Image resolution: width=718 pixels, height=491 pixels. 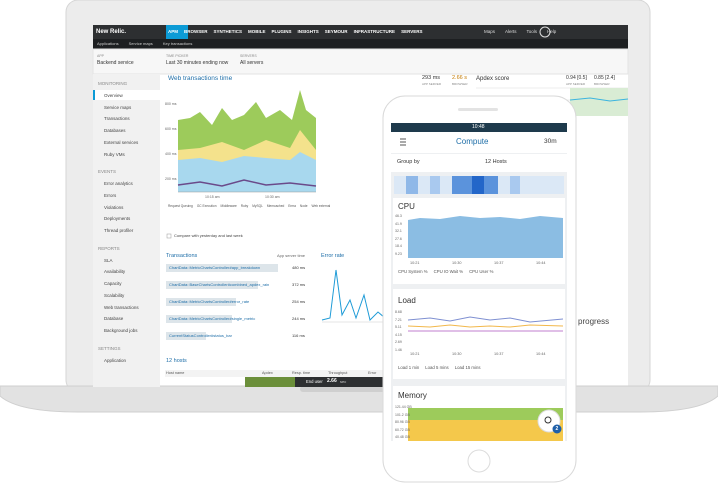 I want to click on legend-item: Erma, so click(x=292, y=206).